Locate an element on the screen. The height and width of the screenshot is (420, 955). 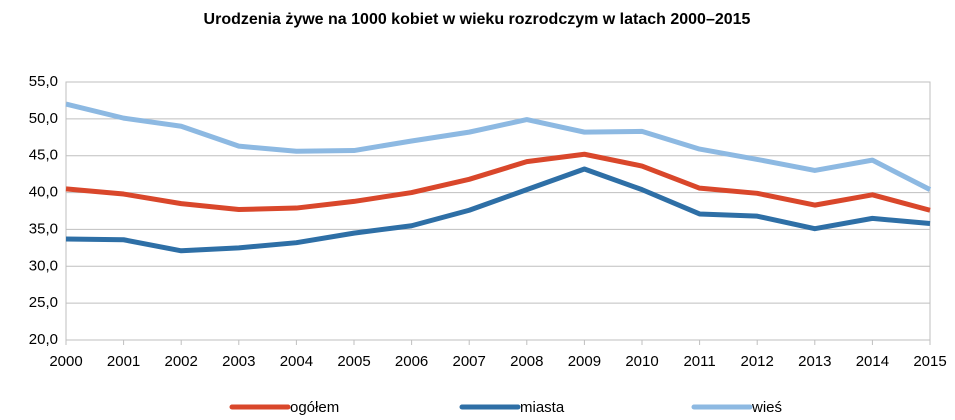
x-tick-label: 2009 is located at coordinates (584, 361).